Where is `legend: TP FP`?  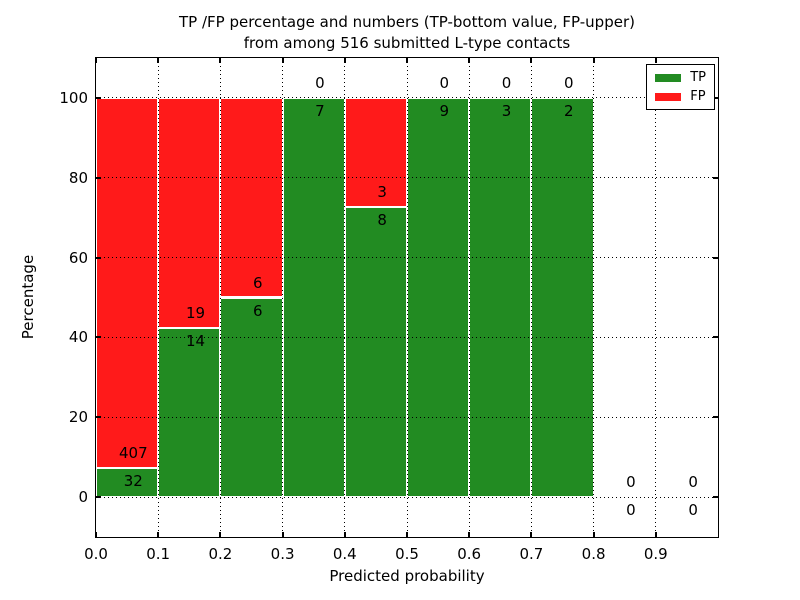 legend: TP FP is located at coordinates (680, 87).